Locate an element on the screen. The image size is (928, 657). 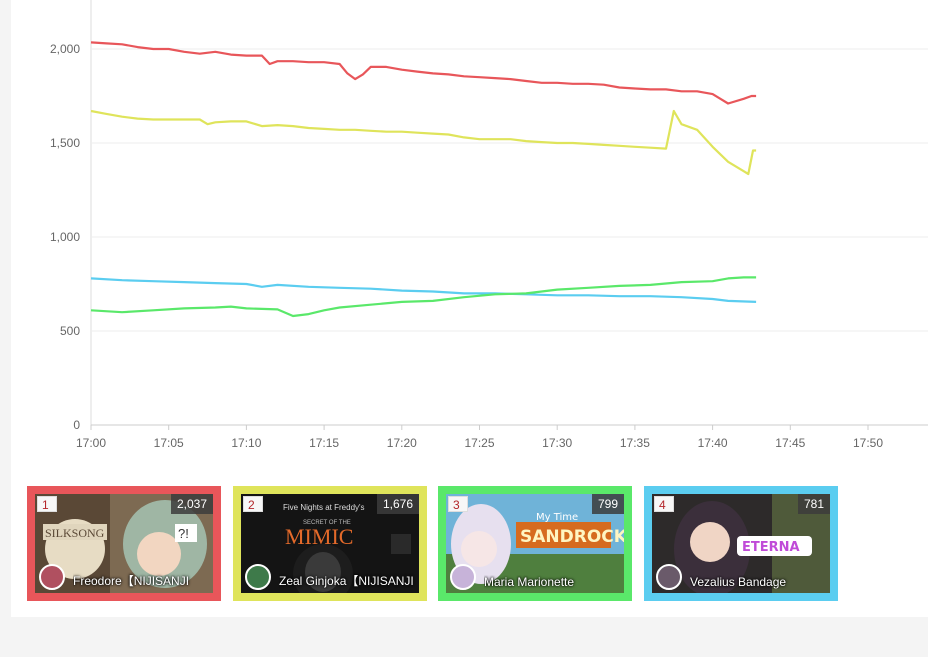
y-axis-ticks: 0 500 1,000 1,500 2,000 is located at coordinates (65, 237).